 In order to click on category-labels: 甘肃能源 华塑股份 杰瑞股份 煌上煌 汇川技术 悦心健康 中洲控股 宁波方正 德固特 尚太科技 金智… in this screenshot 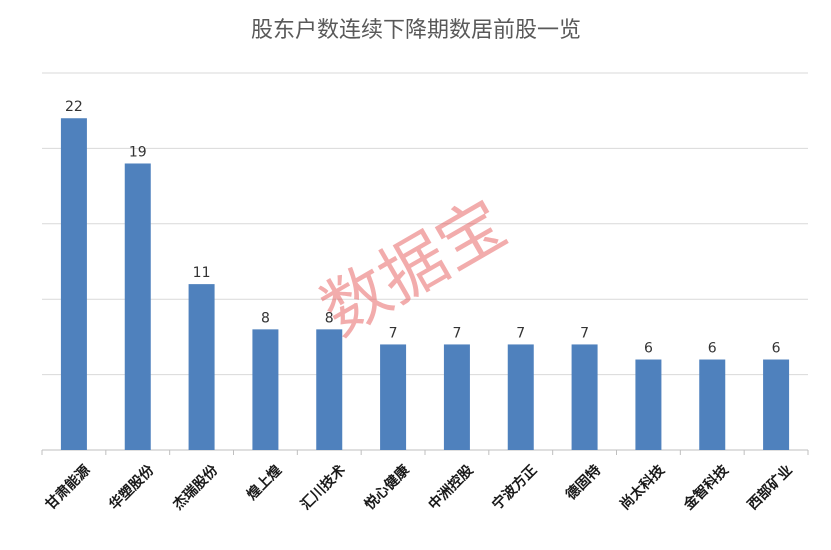, I will do `click(419, 487)`.